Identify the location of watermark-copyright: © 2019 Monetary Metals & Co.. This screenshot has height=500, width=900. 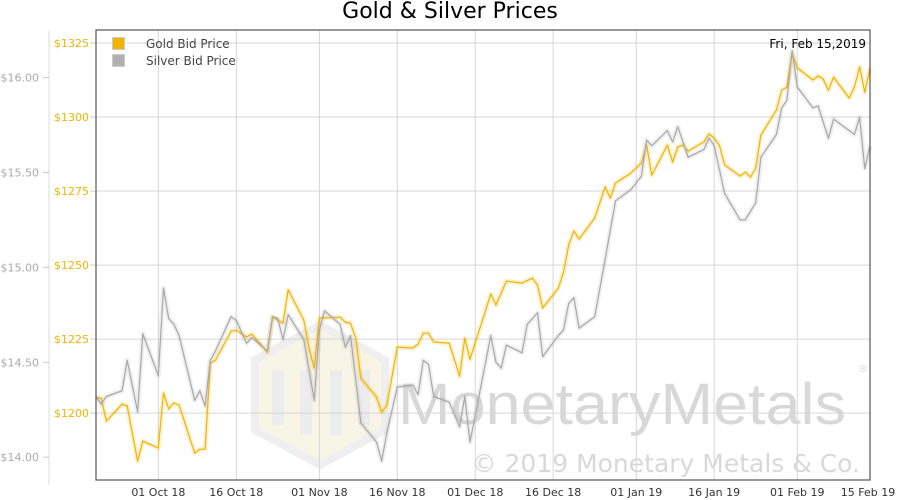
(666, 463).